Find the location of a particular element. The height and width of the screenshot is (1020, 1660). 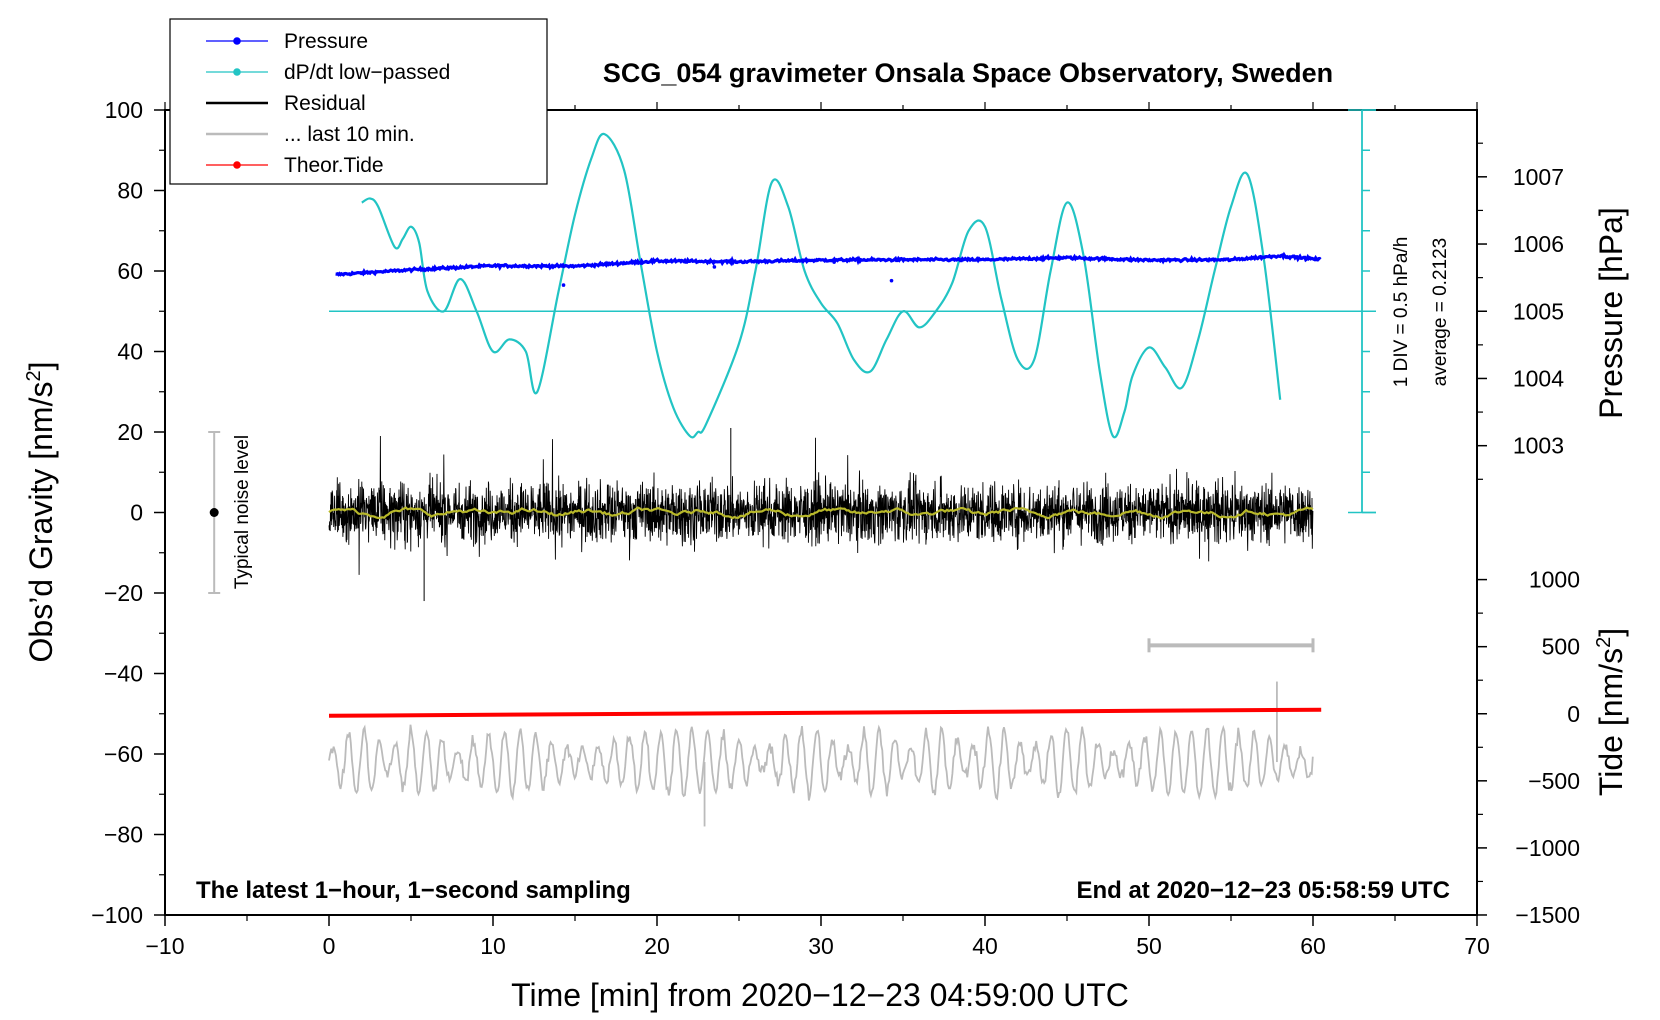

legend-label: Residual is located at coordinates (325, 103).